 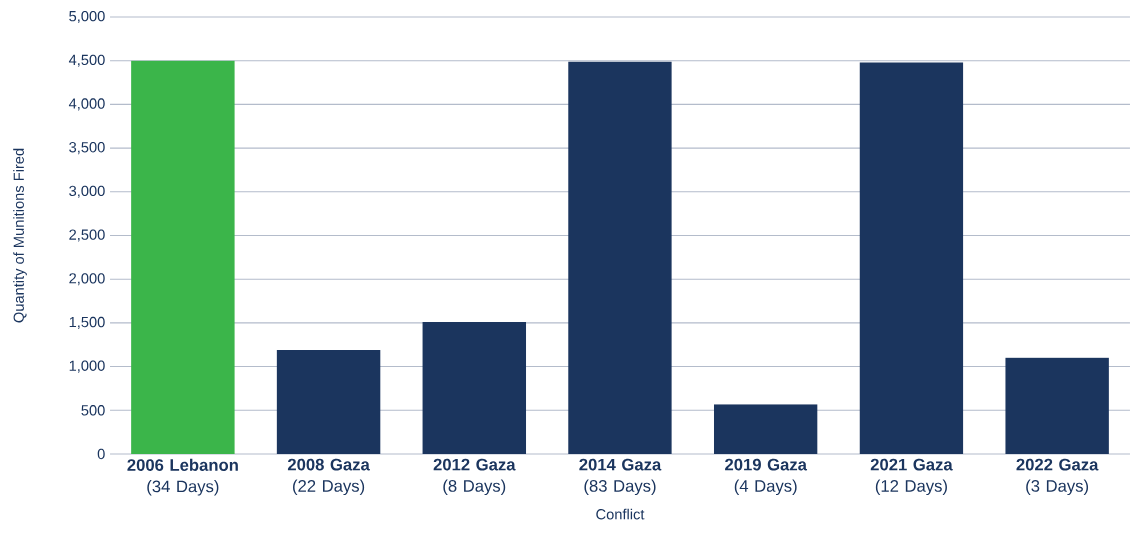 What do you see at coordinates (93, 410) in the screenshot?
I see `y-tick-label: 500` at bounding box center [93, 410].